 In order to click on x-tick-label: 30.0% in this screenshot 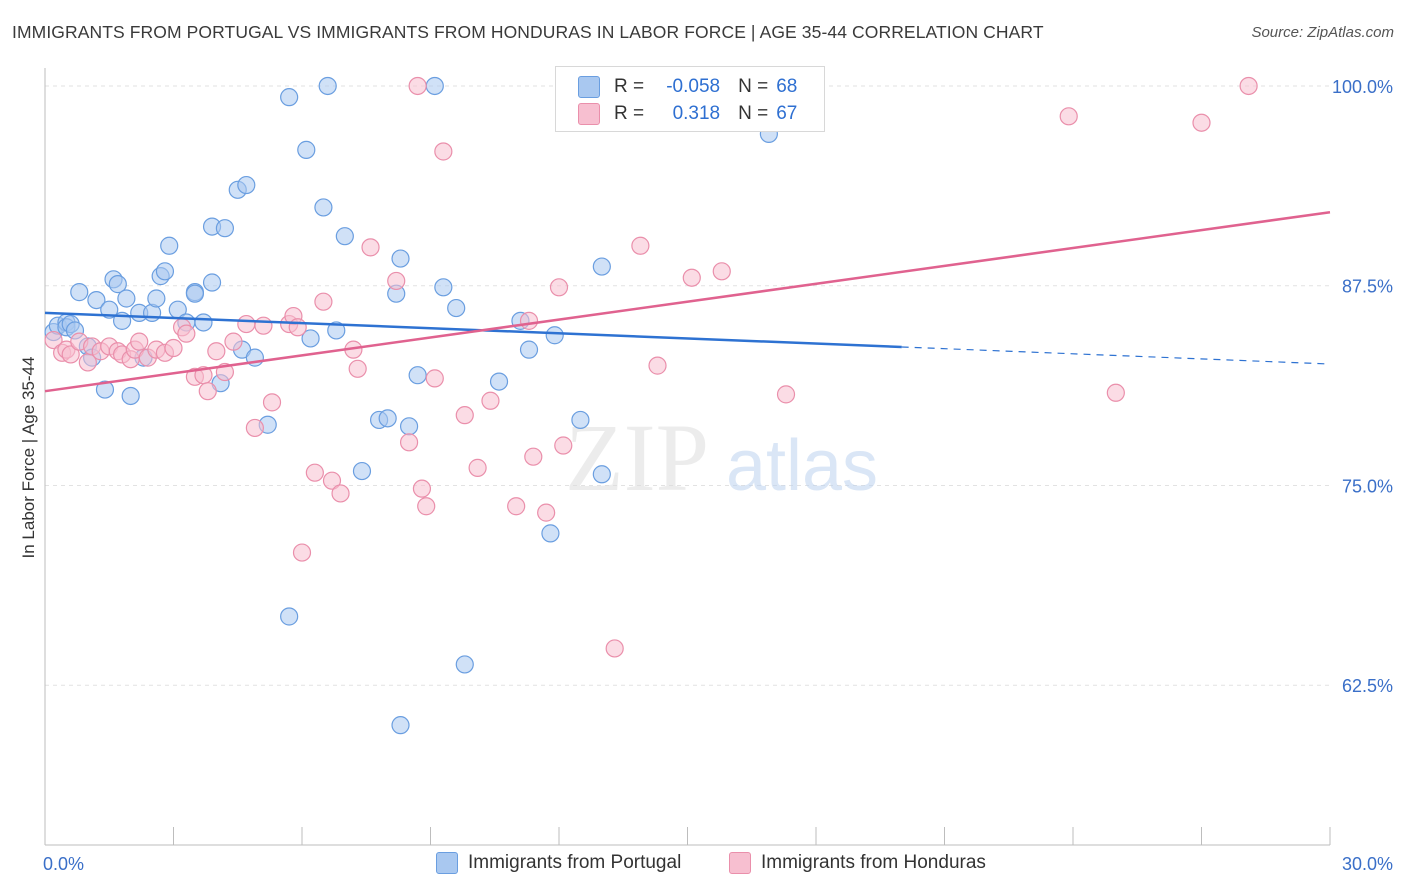, I will do `click(1367, 864)`.